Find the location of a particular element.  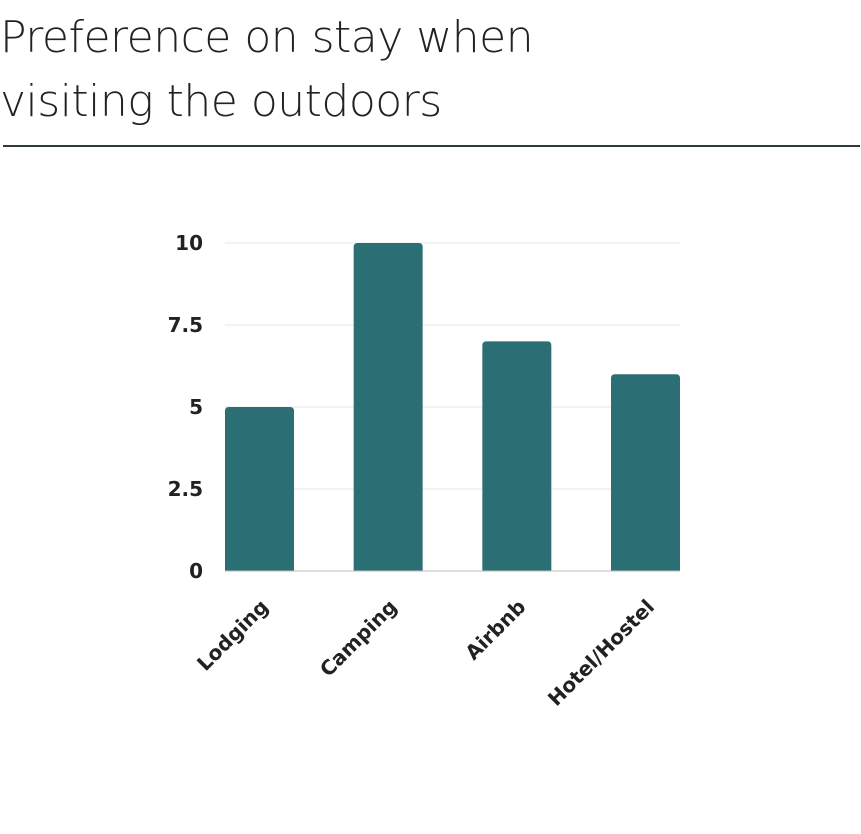

y-tick-label: 0 is located at coordinates (196, 571).